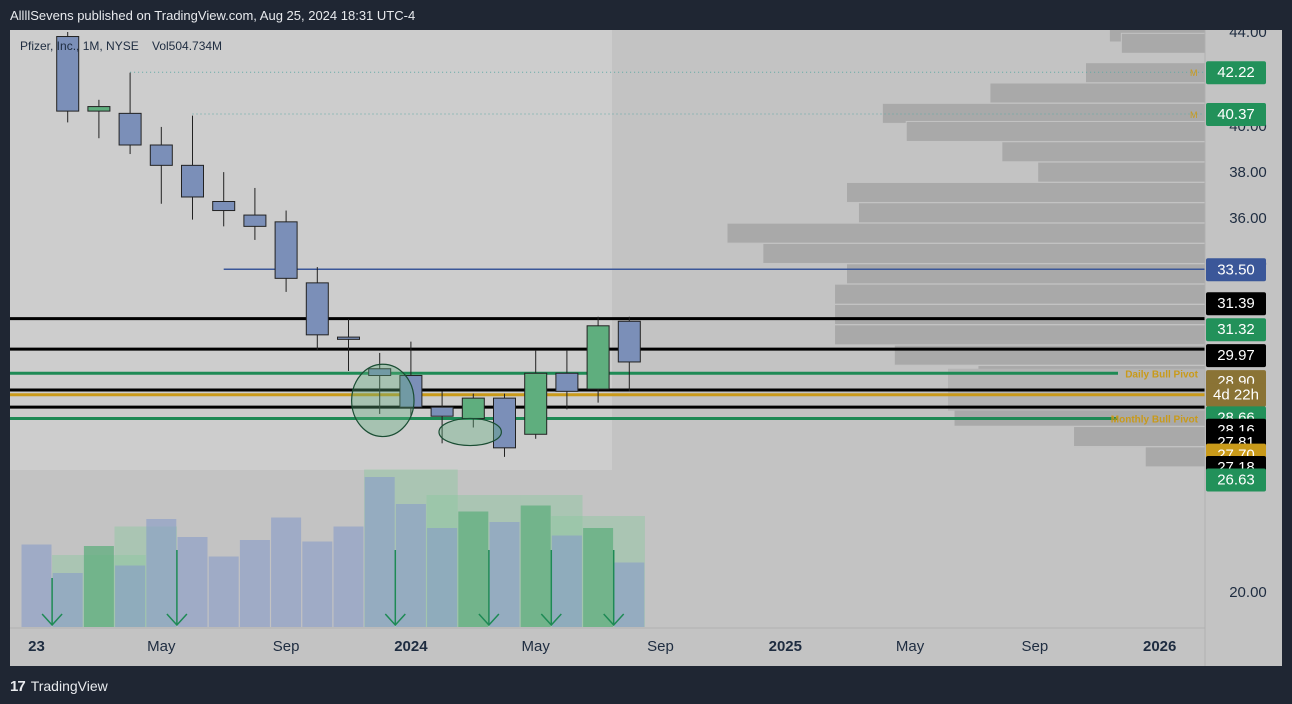 This screenshot has width=1292, height=704. What do you see at coordinates (1155, 419) in the screenshot?
I see `level-label: Monthly Bull Pivot` at bounding box center [1155, 419].